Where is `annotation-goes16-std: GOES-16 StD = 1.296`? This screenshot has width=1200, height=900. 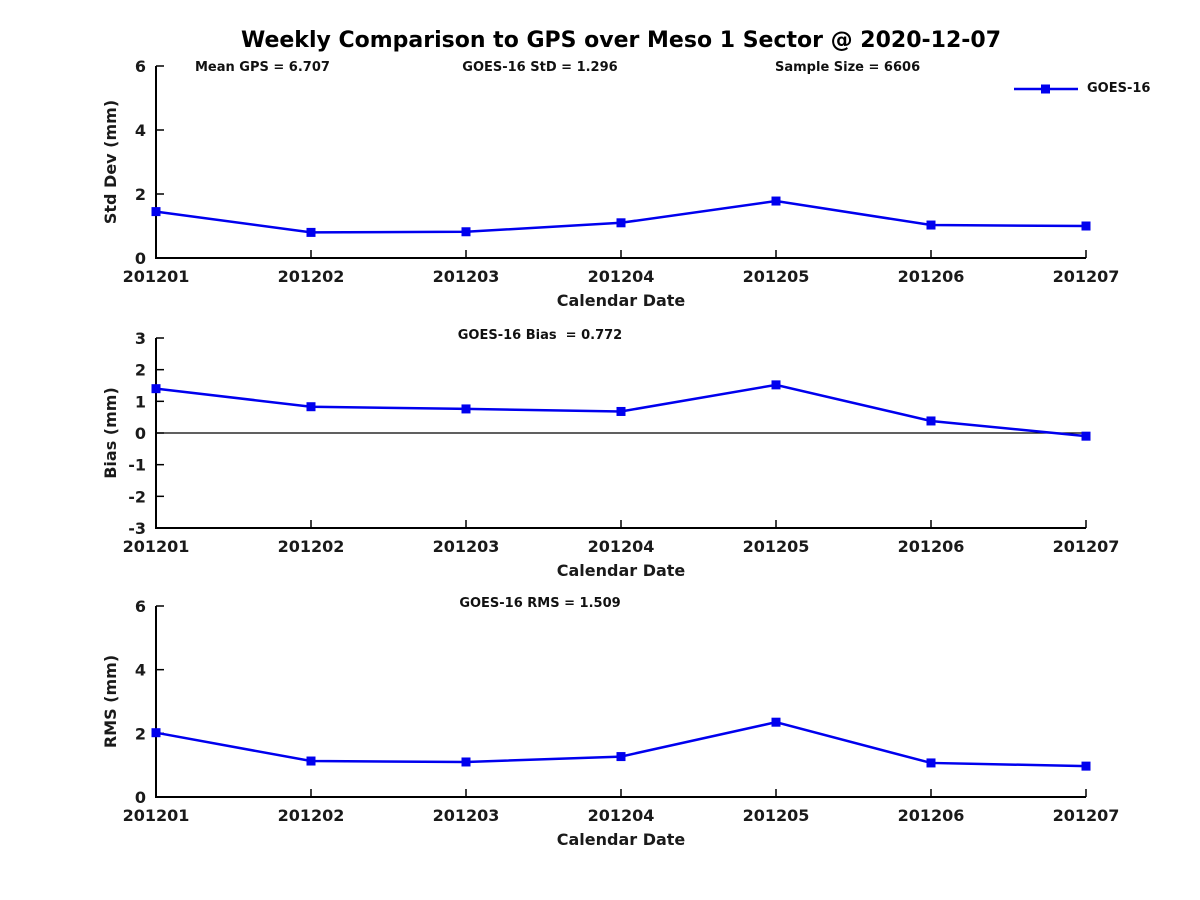
annotation-goes16-std: GOES-16 StD = 1.296 is located at coordinates (540, 67).